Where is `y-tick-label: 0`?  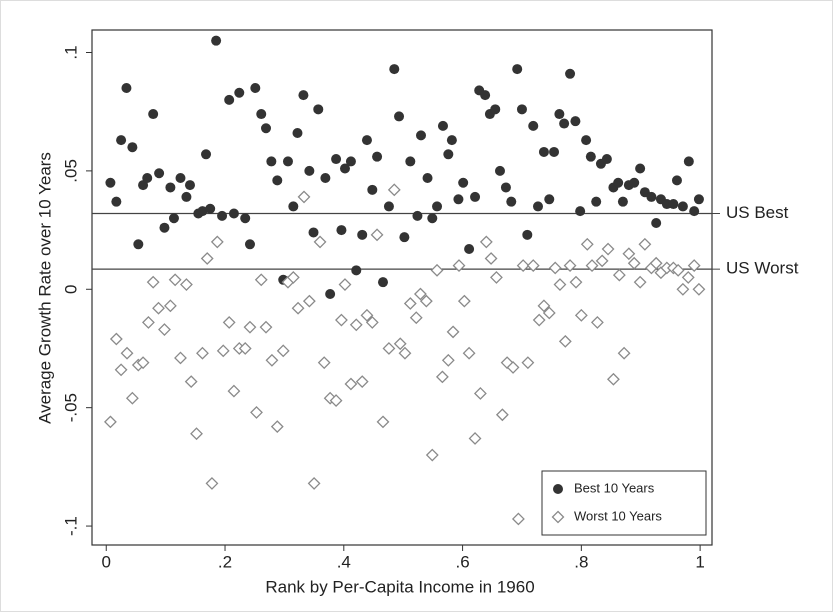 y-tick-label: 0 is located at coordinates (70, 289).